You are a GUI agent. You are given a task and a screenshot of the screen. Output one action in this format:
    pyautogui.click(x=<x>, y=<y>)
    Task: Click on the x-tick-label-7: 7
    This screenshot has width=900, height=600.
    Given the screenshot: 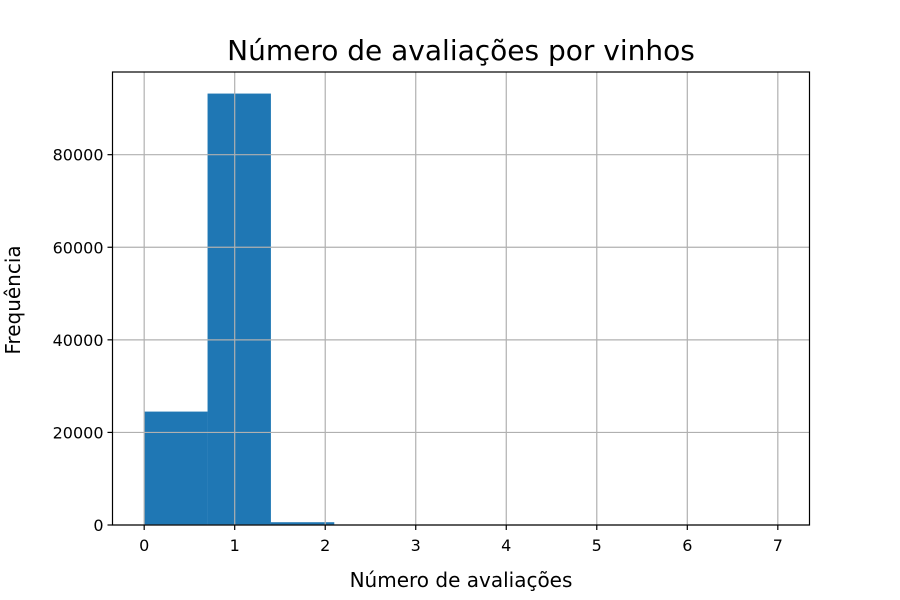 What is the action you would take?
    pyautogui.click(x=778, y=545)
    